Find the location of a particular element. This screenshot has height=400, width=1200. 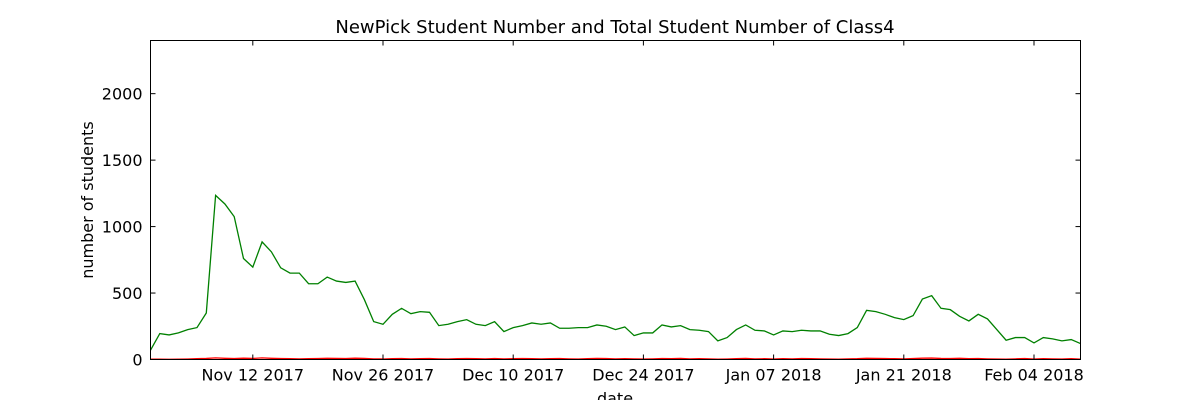

y-tick-label-1000: 1000 is located at coordinates (122, 227).